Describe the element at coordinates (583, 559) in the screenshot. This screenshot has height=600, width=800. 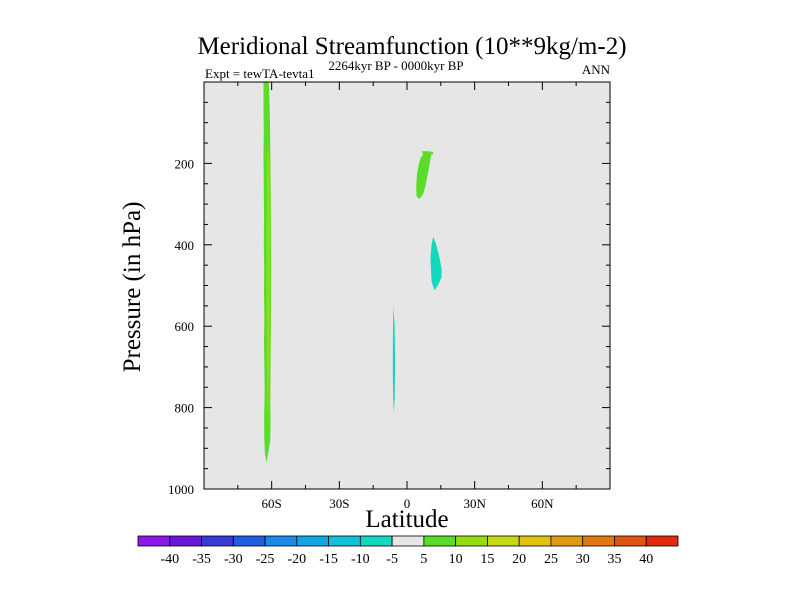
I see `colorbar-label: 30` at that location.